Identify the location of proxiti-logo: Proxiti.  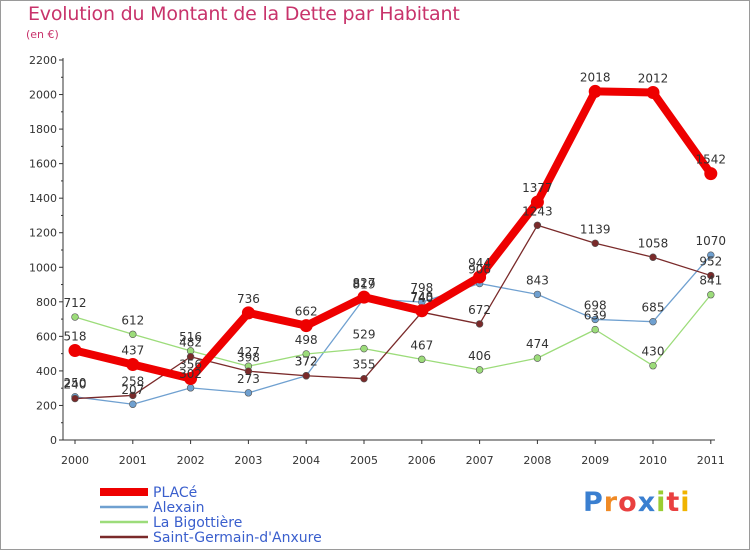
(637, 502).